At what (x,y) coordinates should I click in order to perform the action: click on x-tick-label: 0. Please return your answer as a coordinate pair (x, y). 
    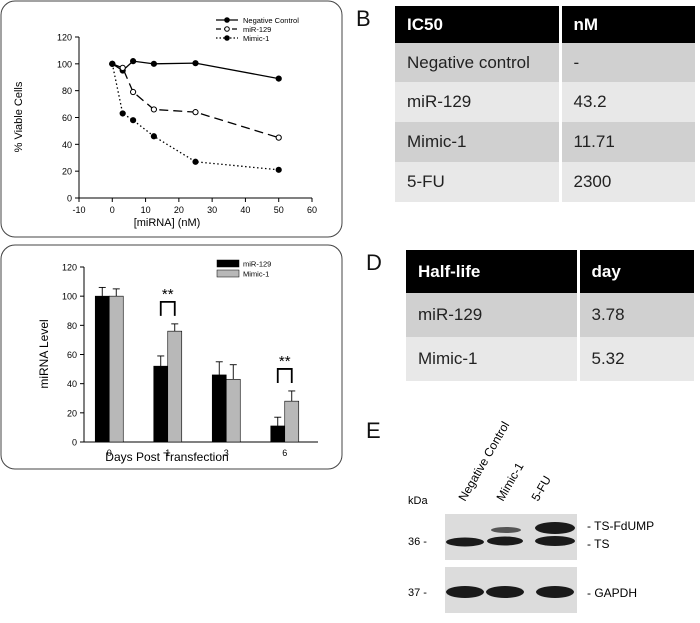
    Looking at the image, I should click on (109, 453).